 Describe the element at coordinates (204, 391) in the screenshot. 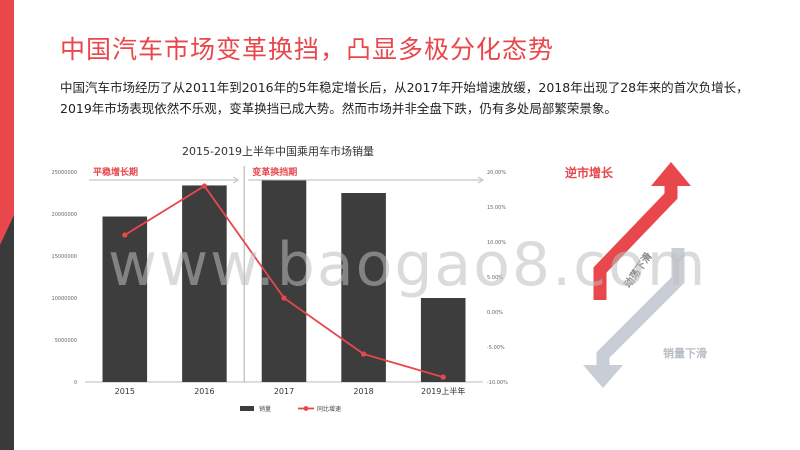

I see `x-tick-label: 2016` at that location.